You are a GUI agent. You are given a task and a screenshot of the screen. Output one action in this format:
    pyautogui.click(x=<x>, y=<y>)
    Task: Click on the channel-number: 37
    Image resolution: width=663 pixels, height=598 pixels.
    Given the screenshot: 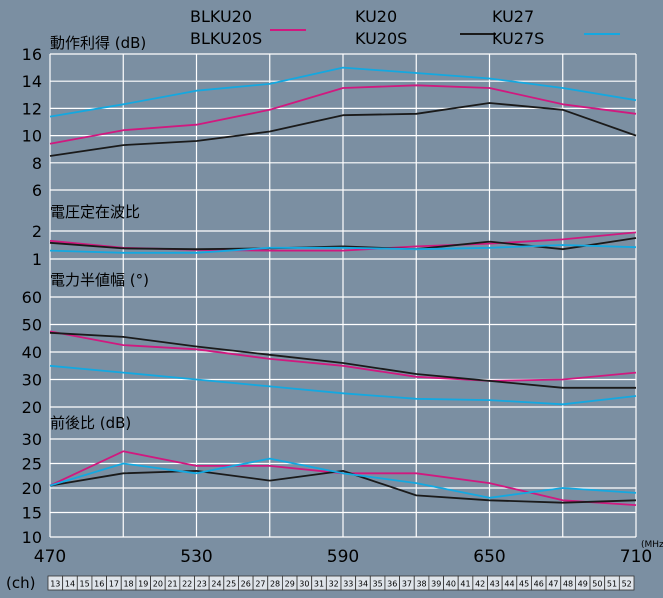 What is the action you would take?
    pyautogui.click(x=407, y=584)
    